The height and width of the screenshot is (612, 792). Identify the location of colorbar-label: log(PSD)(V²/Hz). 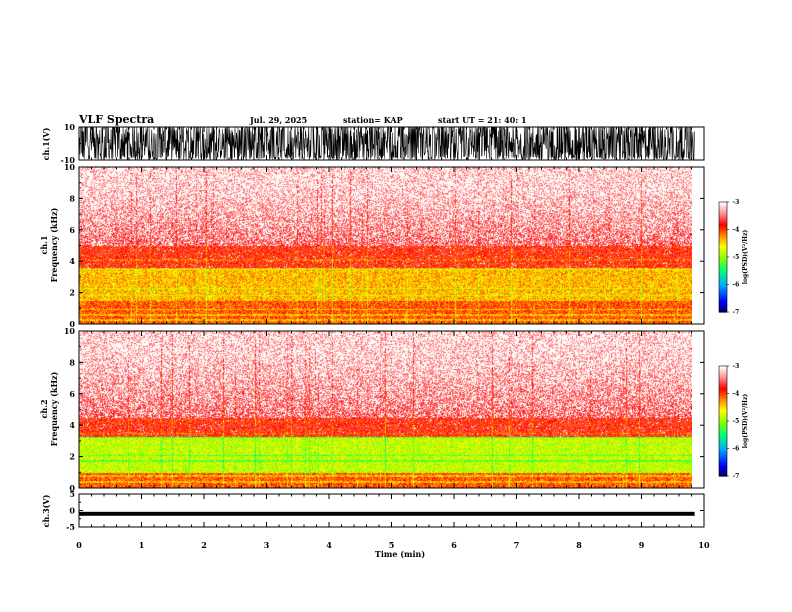
(745, 421).